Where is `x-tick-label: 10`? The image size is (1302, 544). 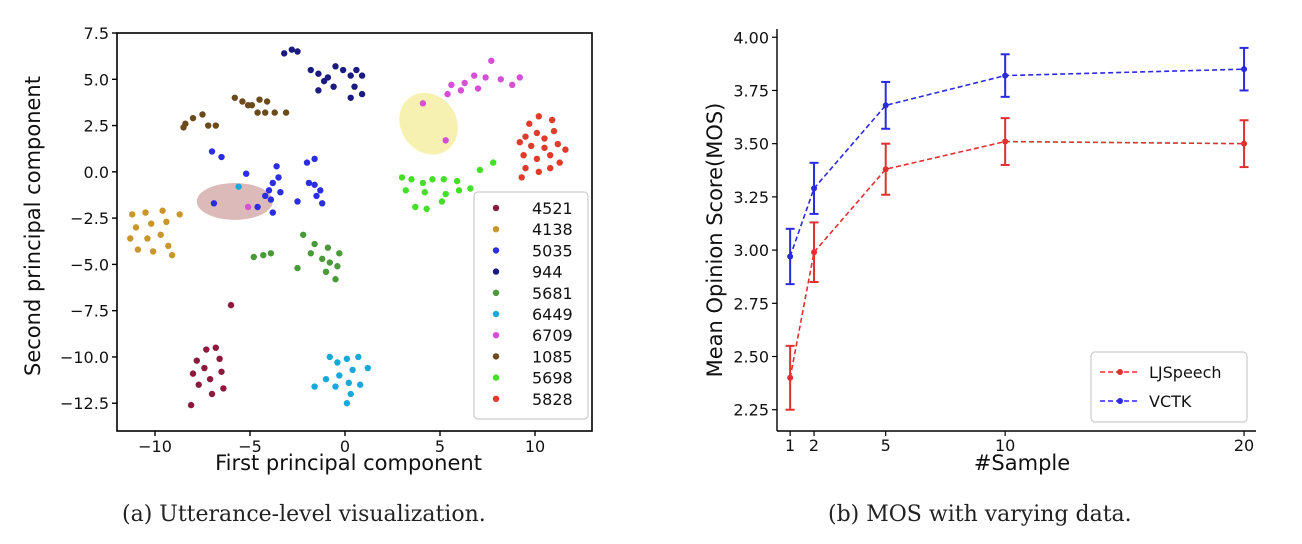 x-tick-label: 10 is located at coordinates (535, 446).